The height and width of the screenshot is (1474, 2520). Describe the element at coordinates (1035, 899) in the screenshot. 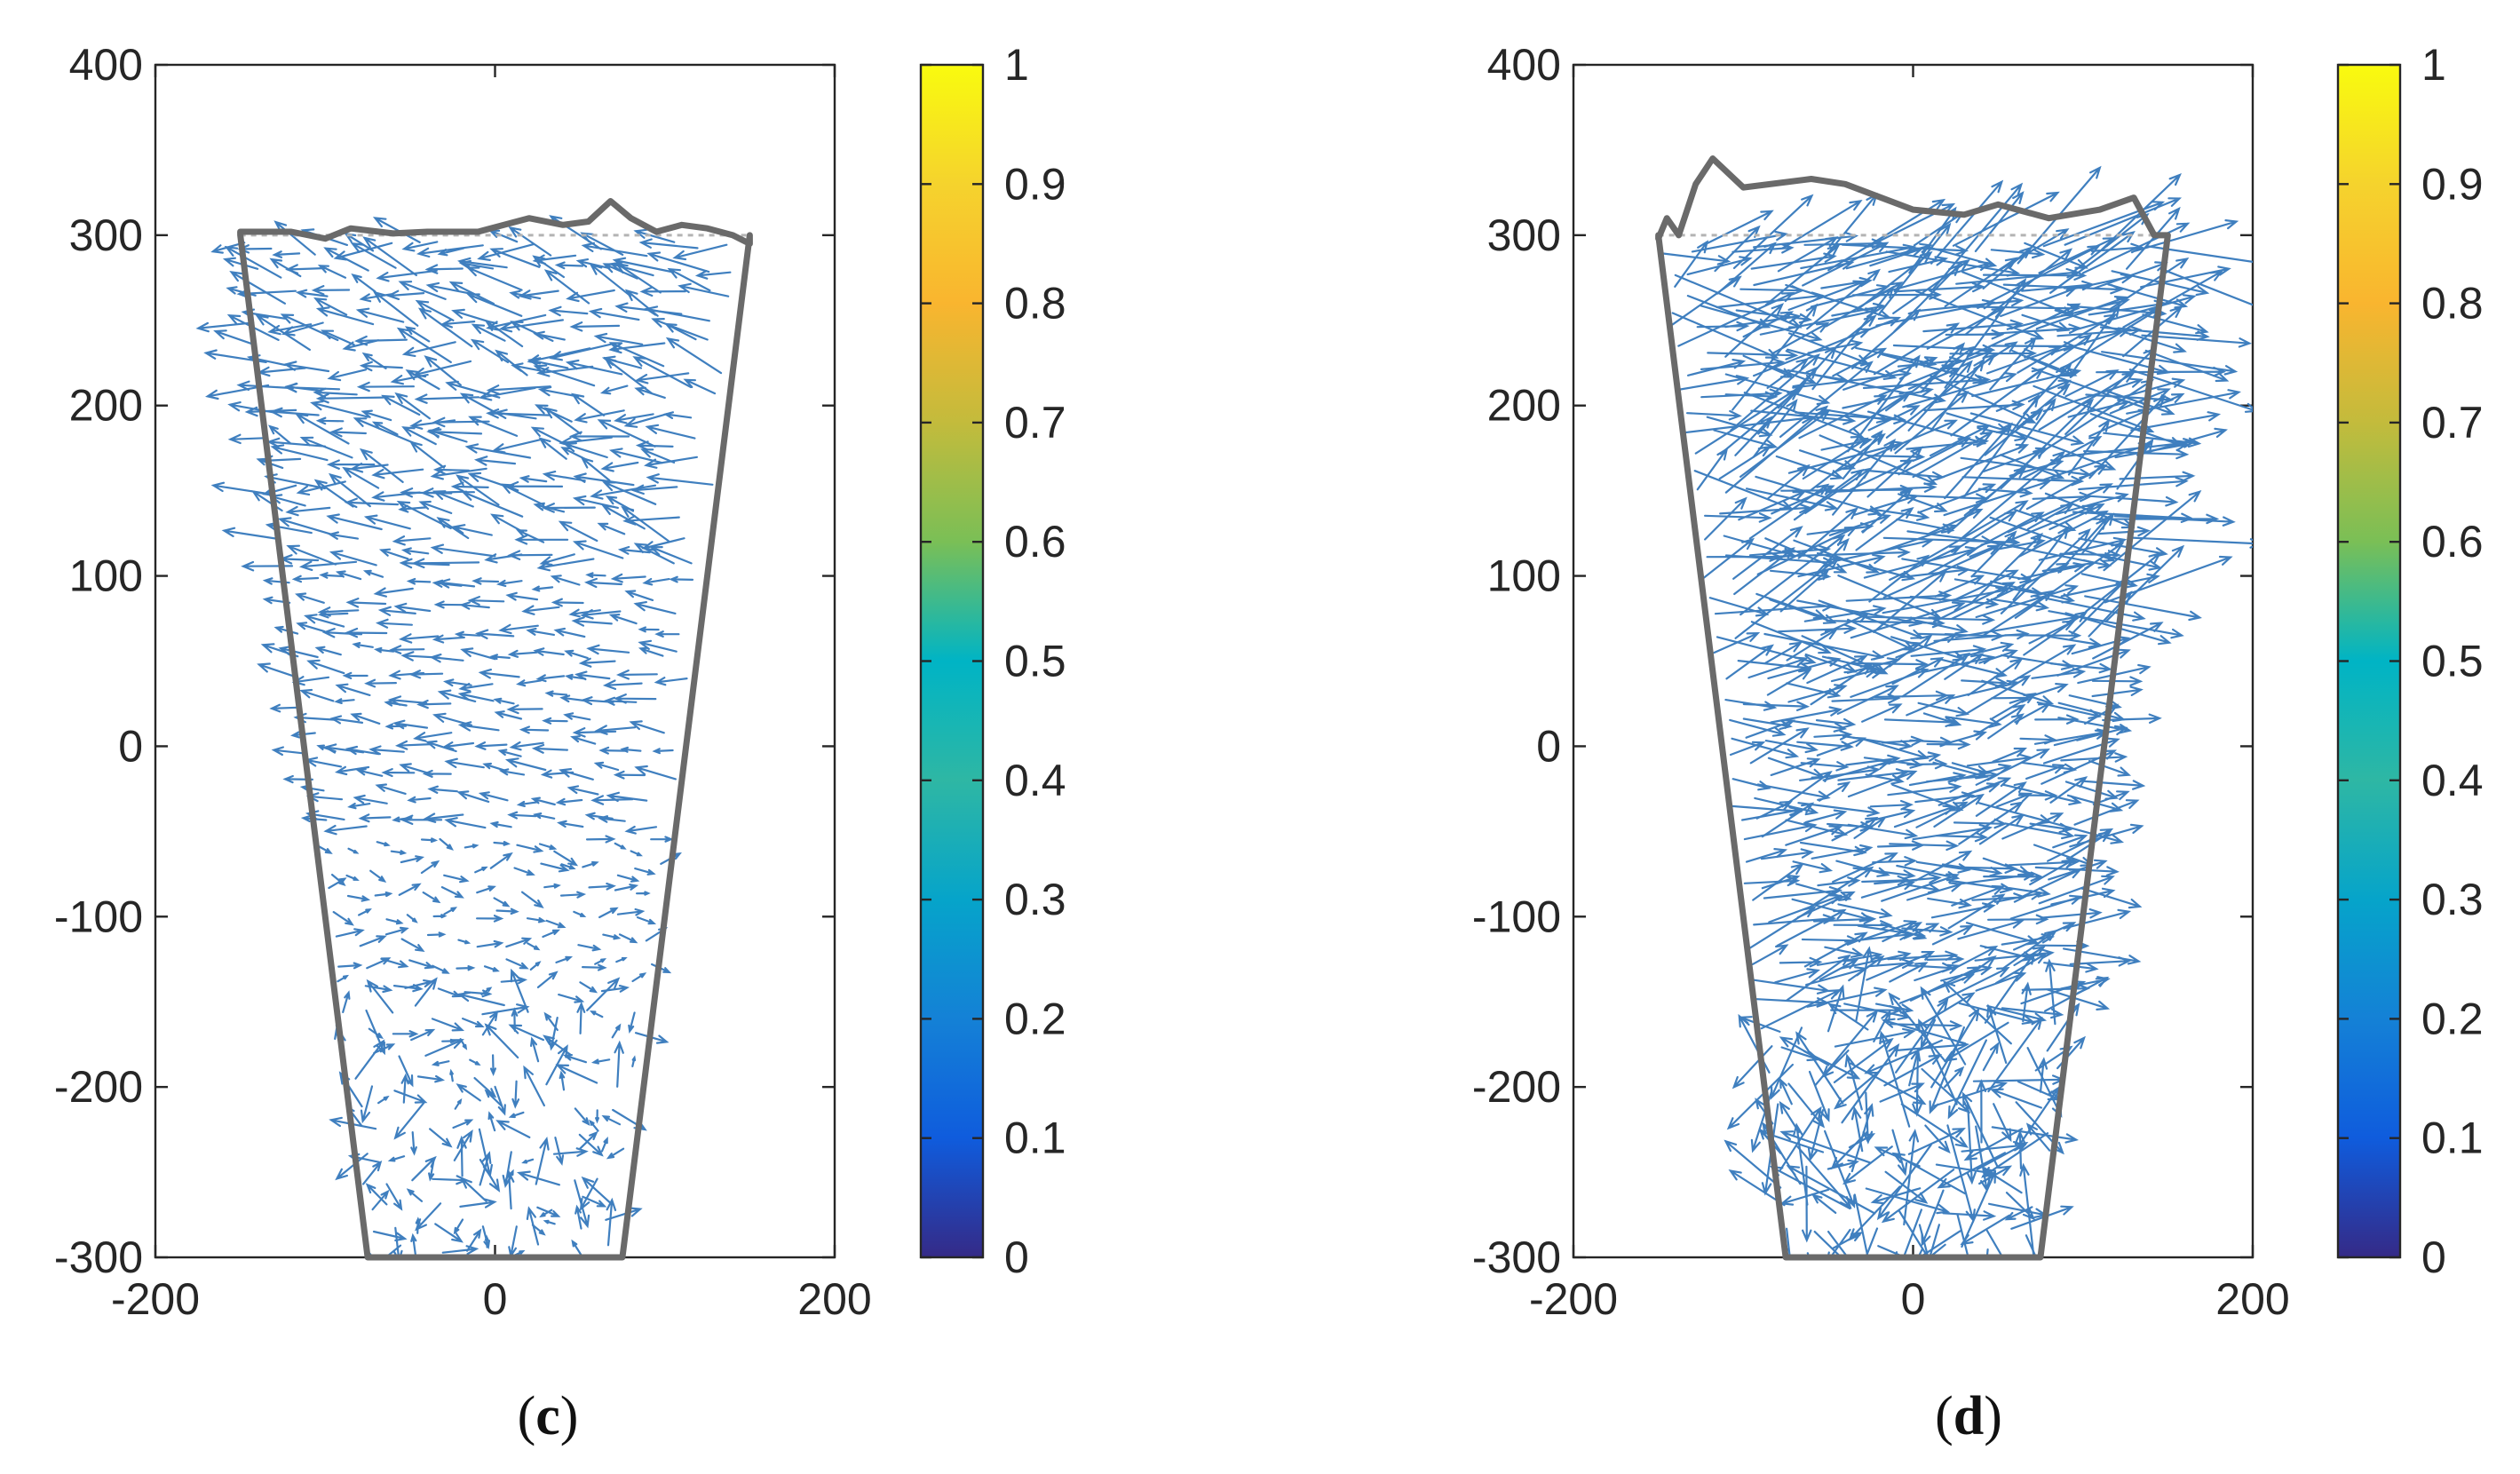

I see `colorbar-tick-label: 0.3` at that location.